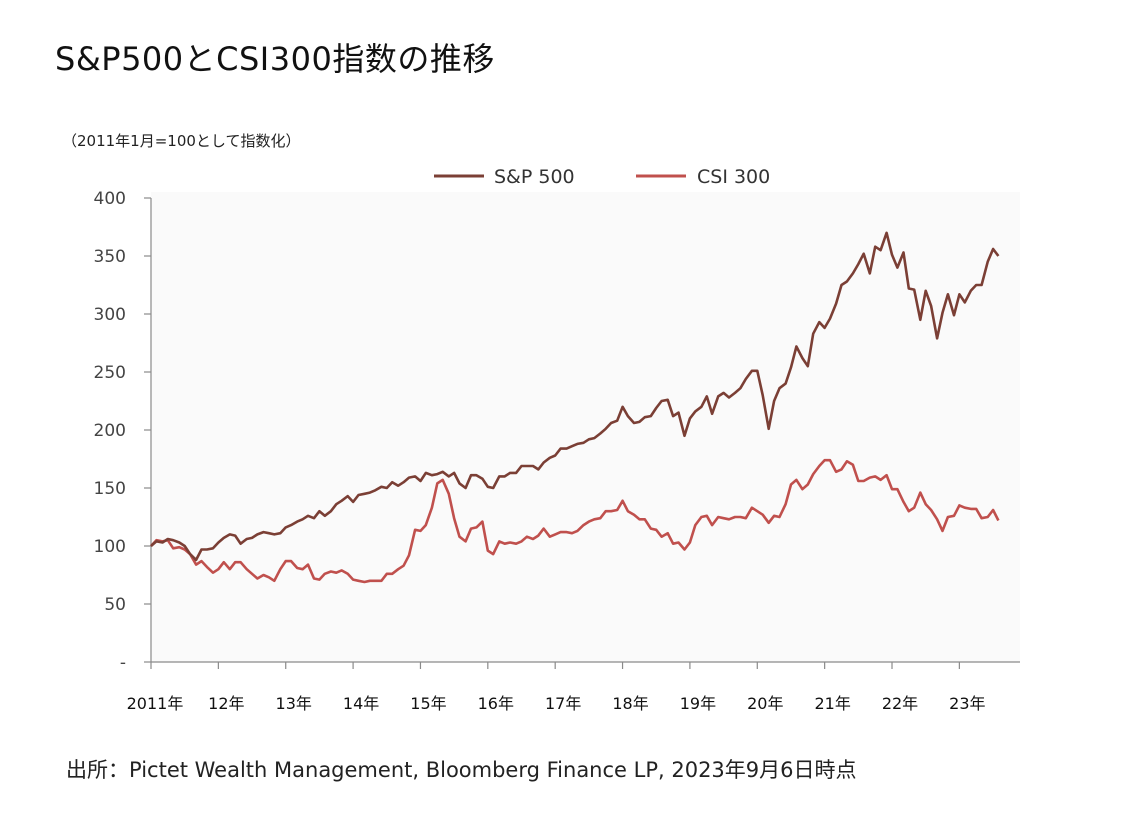 The height and width of the screenshot is (824, 1141). Describe the element at coordinates (115, 605) in the screenshot. I see `y-tick-label: 50` at that location.